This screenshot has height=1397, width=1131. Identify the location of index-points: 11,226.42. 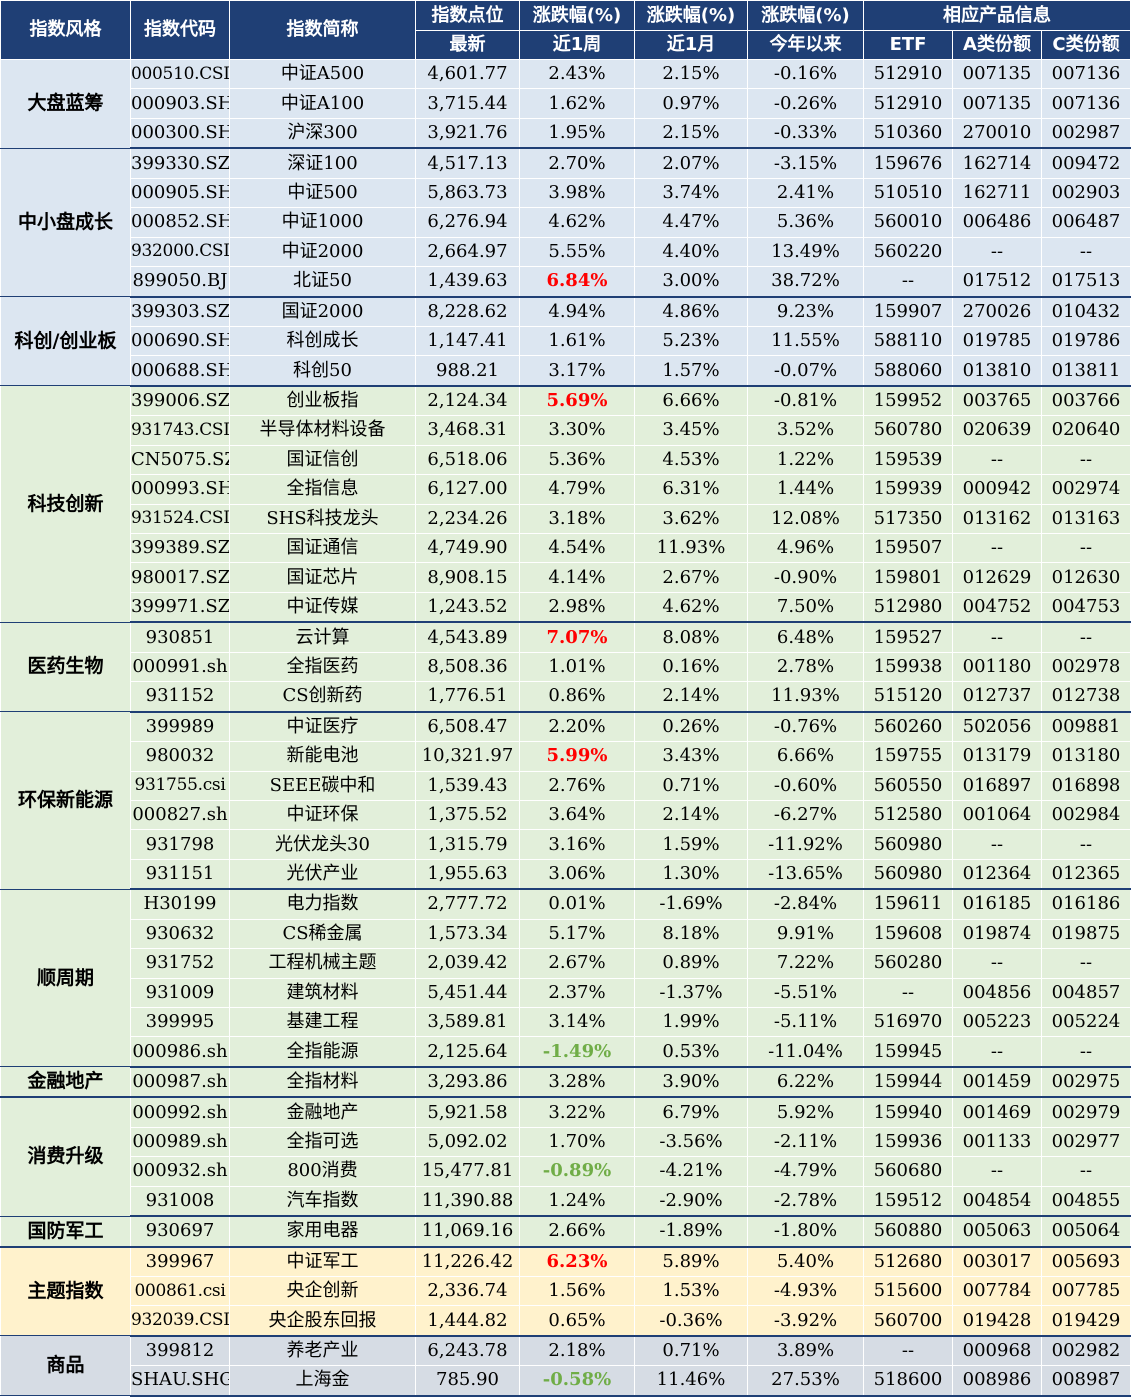
(467, 1261).